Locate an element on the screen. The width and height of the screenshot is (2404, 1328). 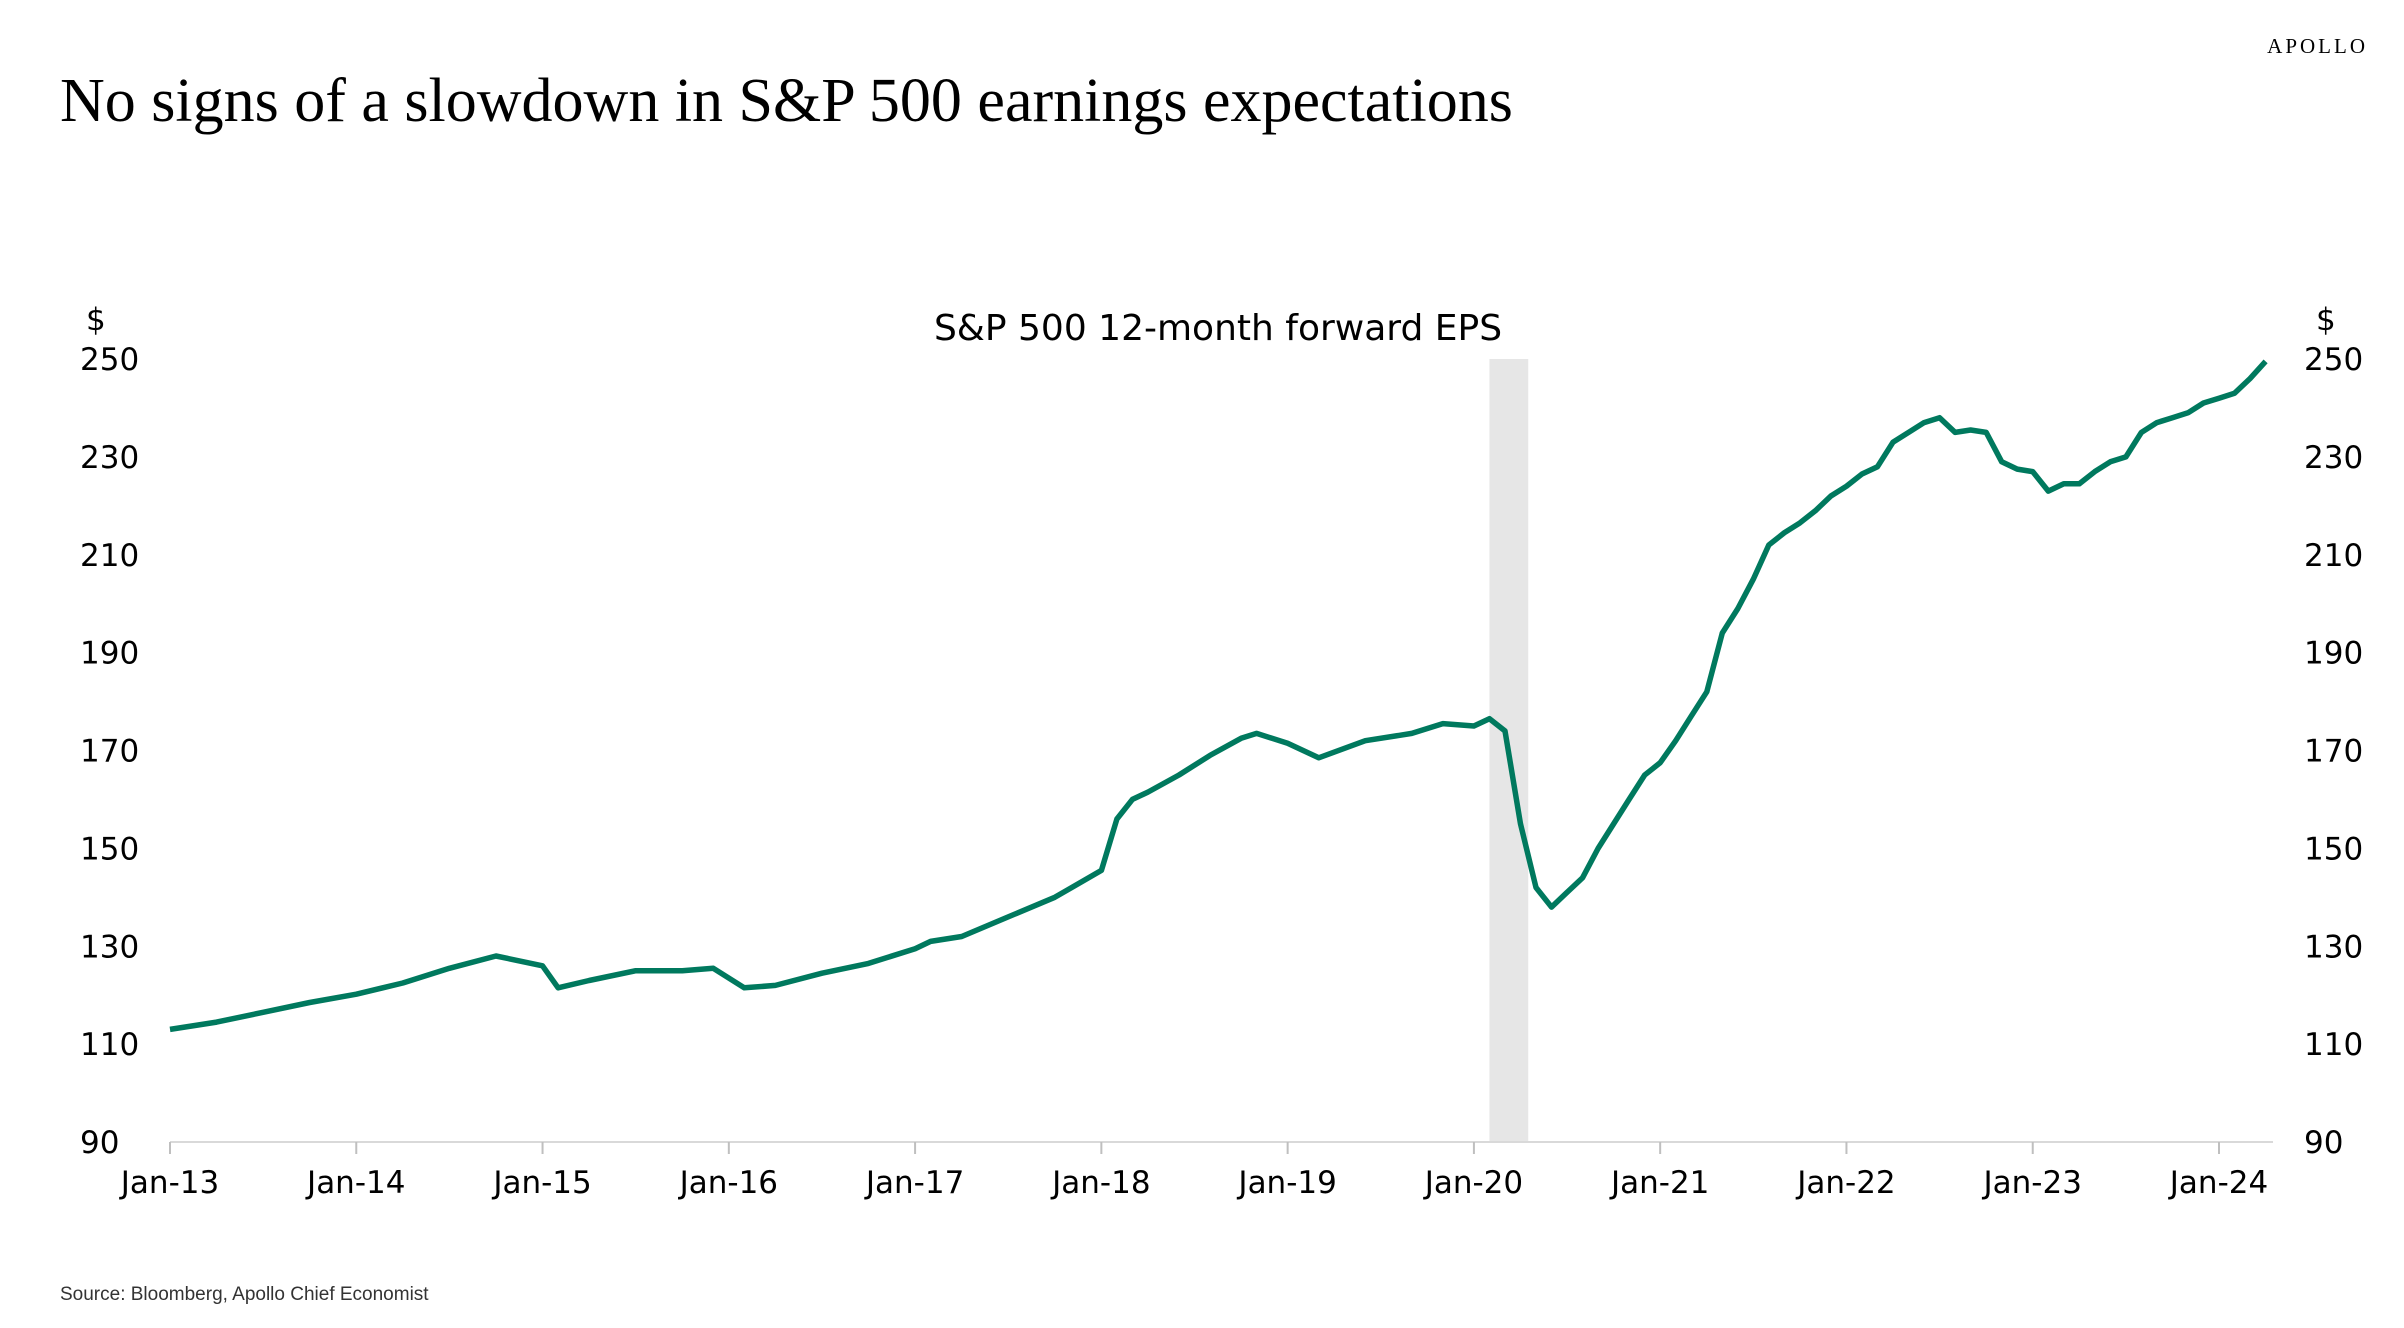
y-tick-label-right: 90 is located at coordinates (2323, 1143).